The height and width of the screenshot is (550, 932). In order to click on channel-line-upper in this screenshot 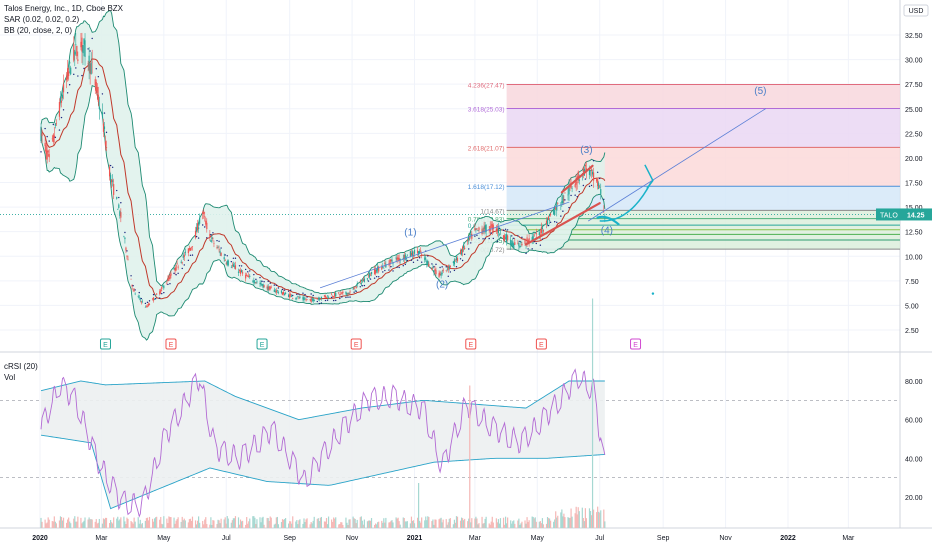, I will do `click(577, 179)`.